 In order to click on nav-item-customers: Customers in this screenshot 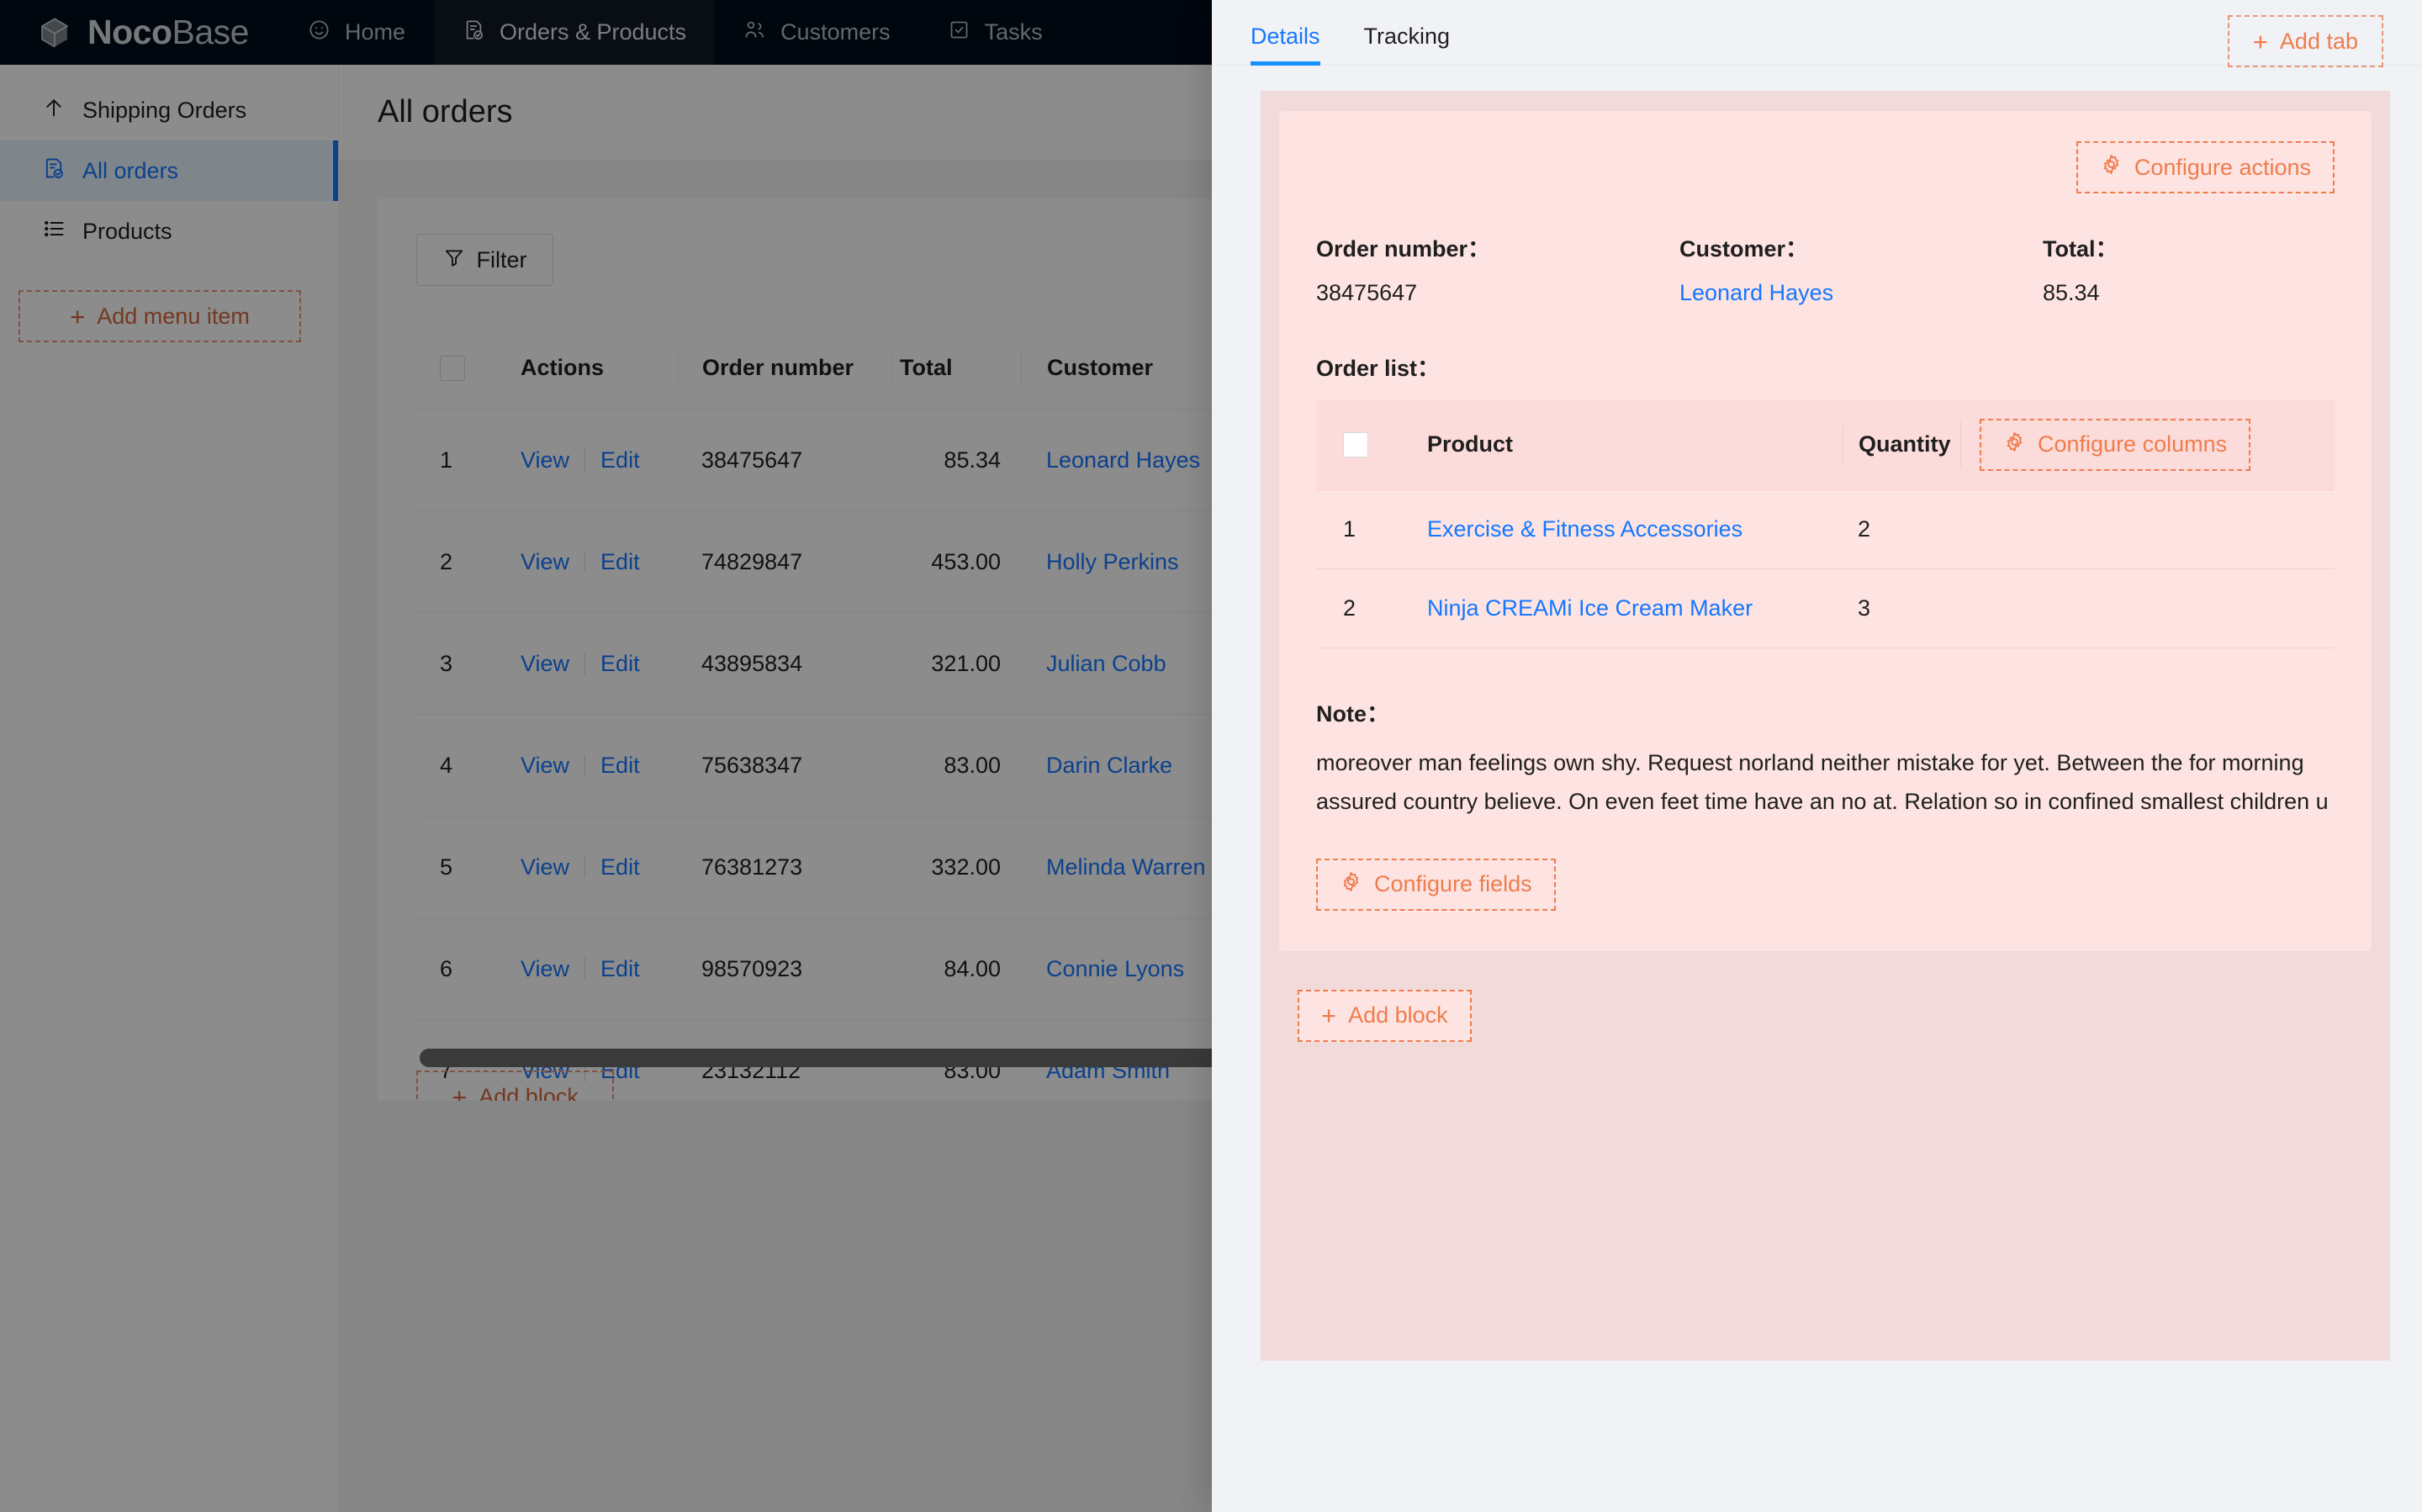, I will do `click(817, 32)`.